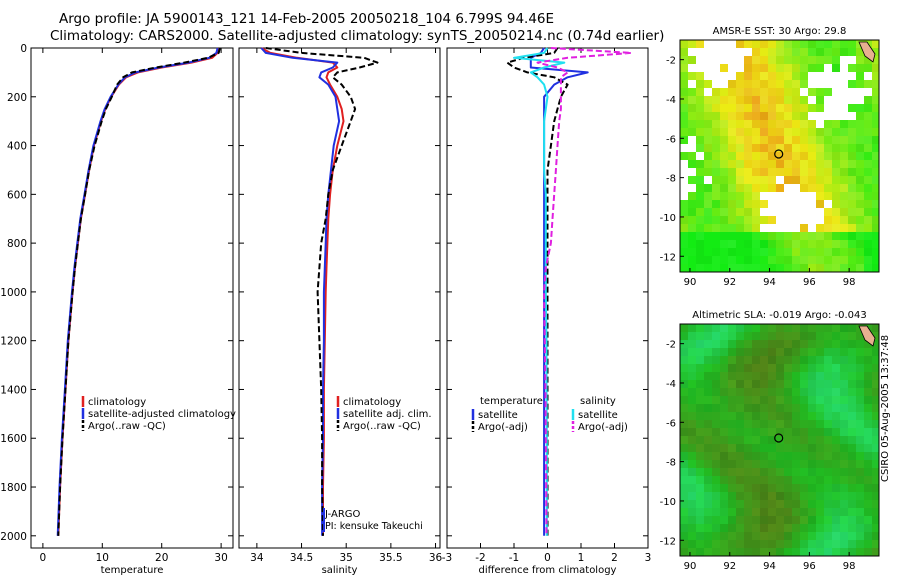 The height and width of the screenshot is (580, 900). Describe the element at coordinates (780, 31) in the screenshot. I see `sst_map-title: AMSR-E SST: 30 Argo: 29.8` at that location.